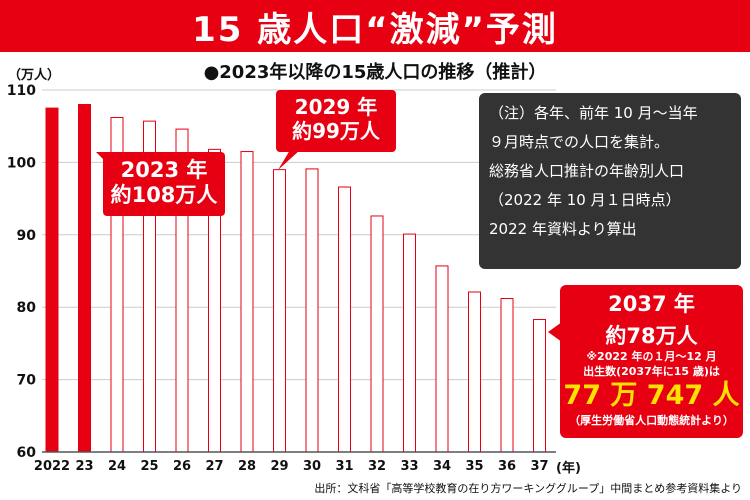  I want to click on callout-2037-pointer, so click(555, 332).